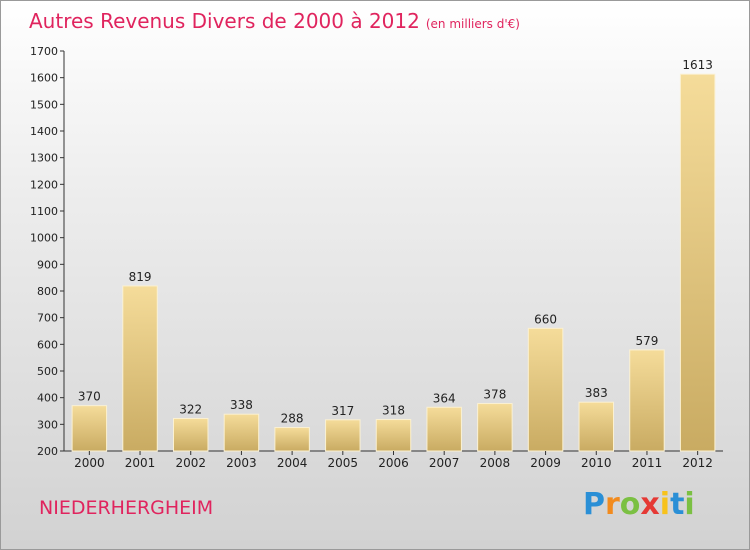 The height and width of the screenshot is (550, 750). What do you see at coordinates (596, 463) in the screenshot?
I see `x-tick-label: 2010` at bounding box center [596, 463].